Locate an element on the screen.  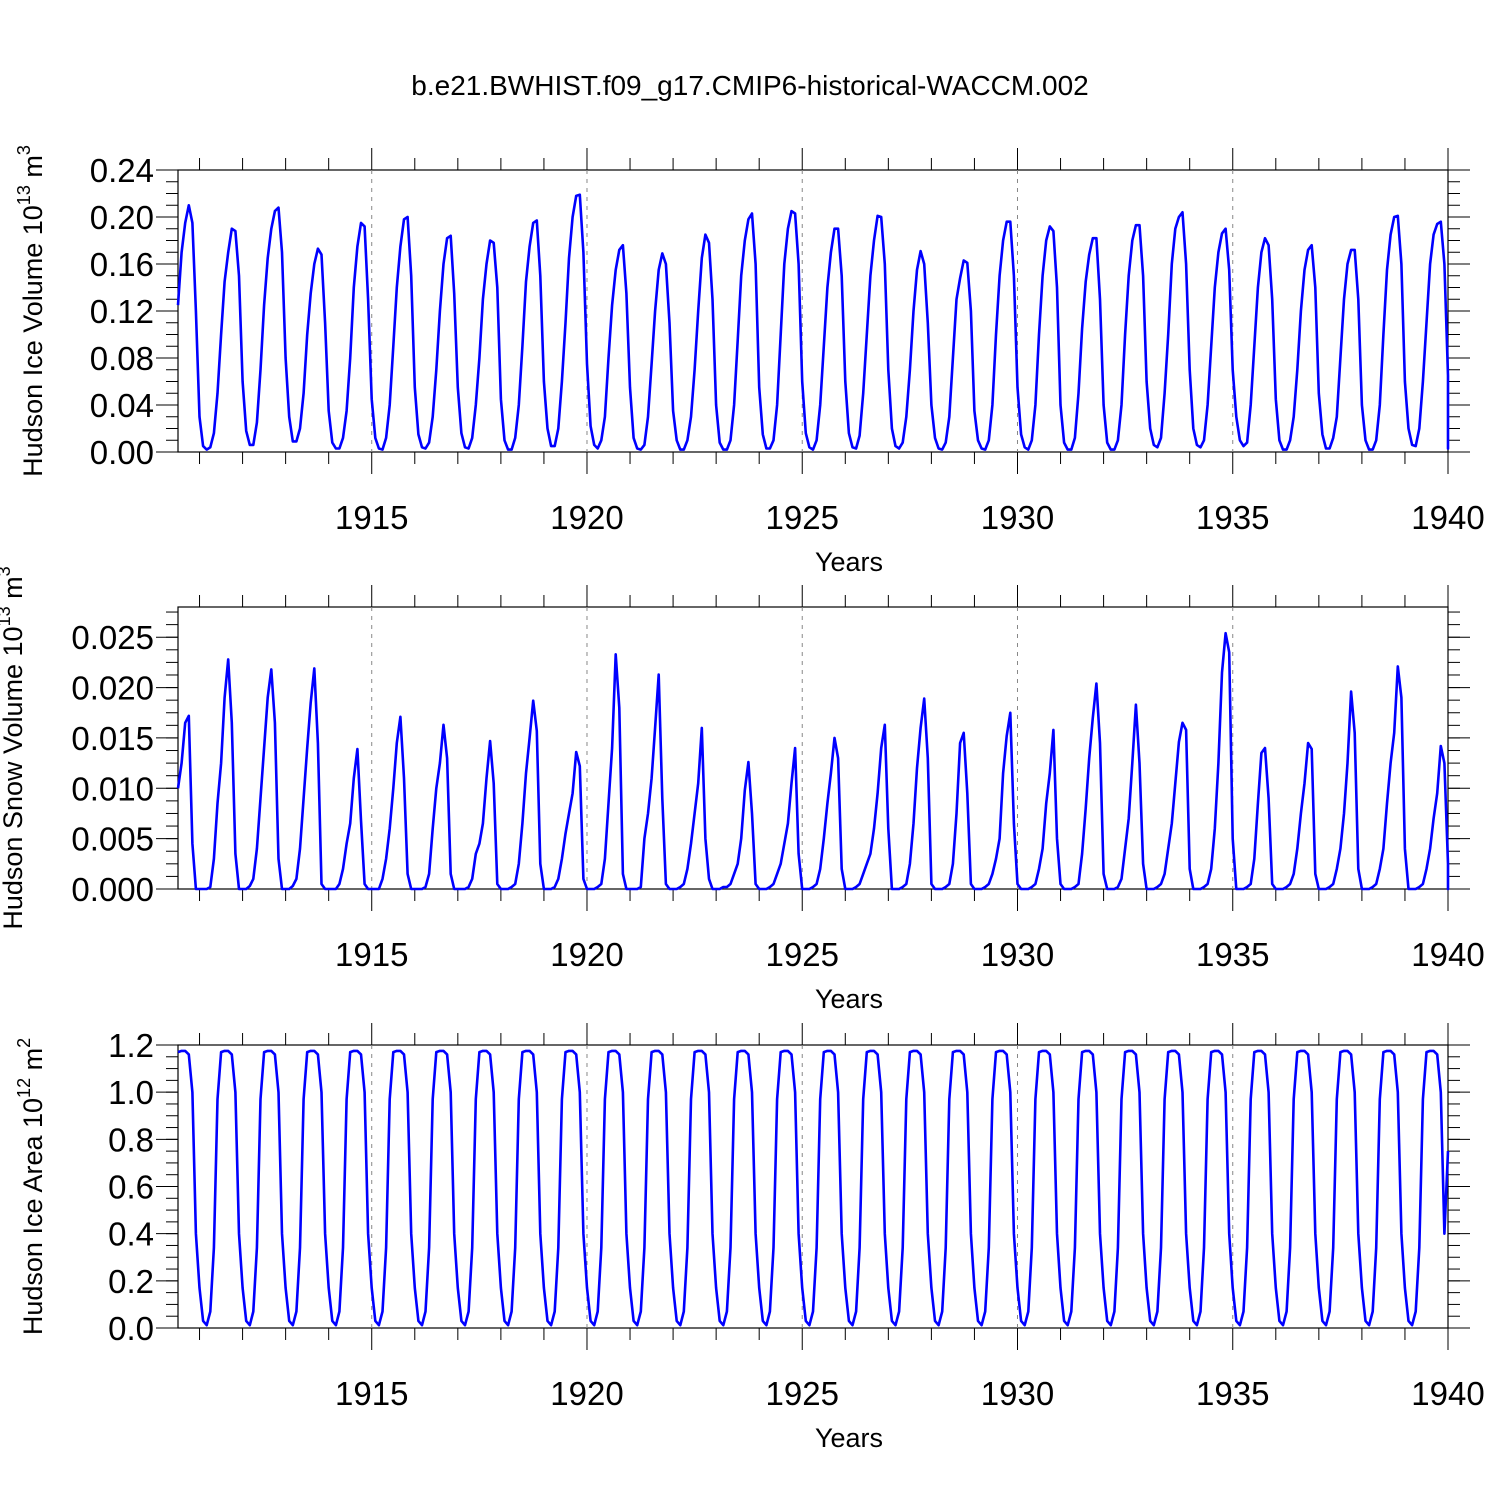
series-line-hudson-ice-volume is located at coordinates (813, 322).